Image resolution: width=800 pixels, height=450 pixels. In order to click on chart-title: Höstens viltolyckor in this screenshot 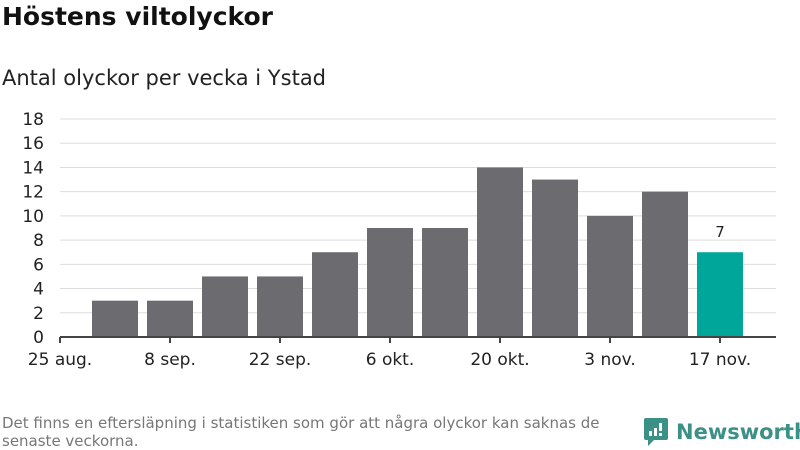, I will do `click(137, 16)`.